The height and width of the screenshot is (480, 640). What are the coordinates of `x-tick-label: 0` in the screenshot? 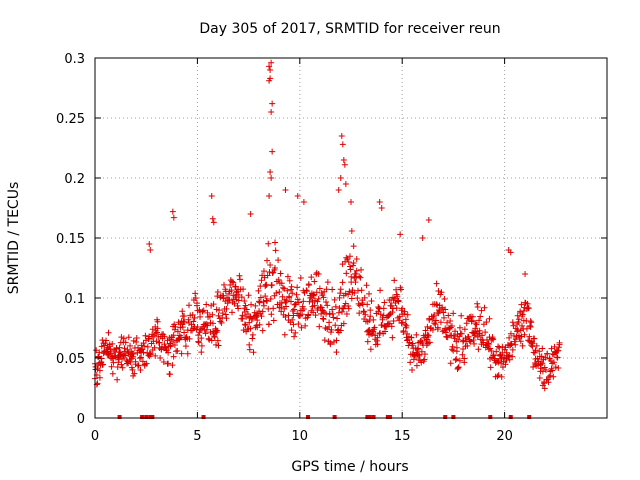 It's located at (95, 436).